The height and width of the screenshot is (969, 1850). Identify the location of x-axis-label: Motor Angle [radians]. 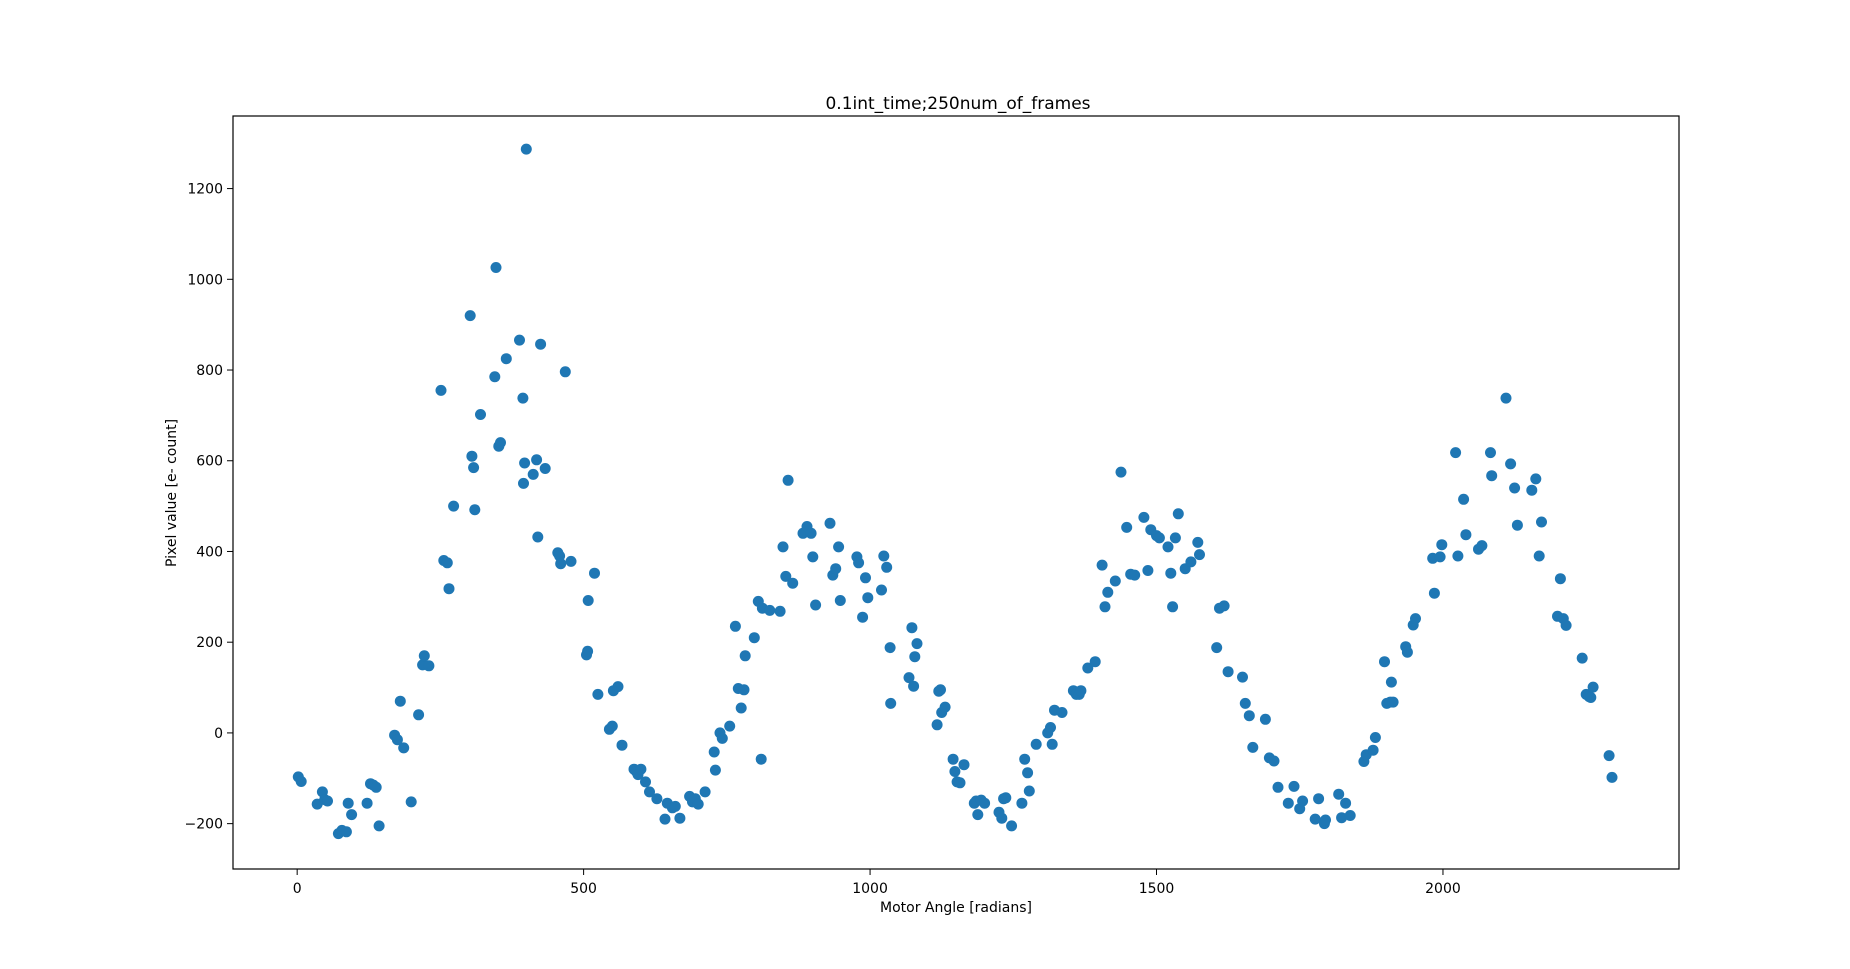
(956, 908).